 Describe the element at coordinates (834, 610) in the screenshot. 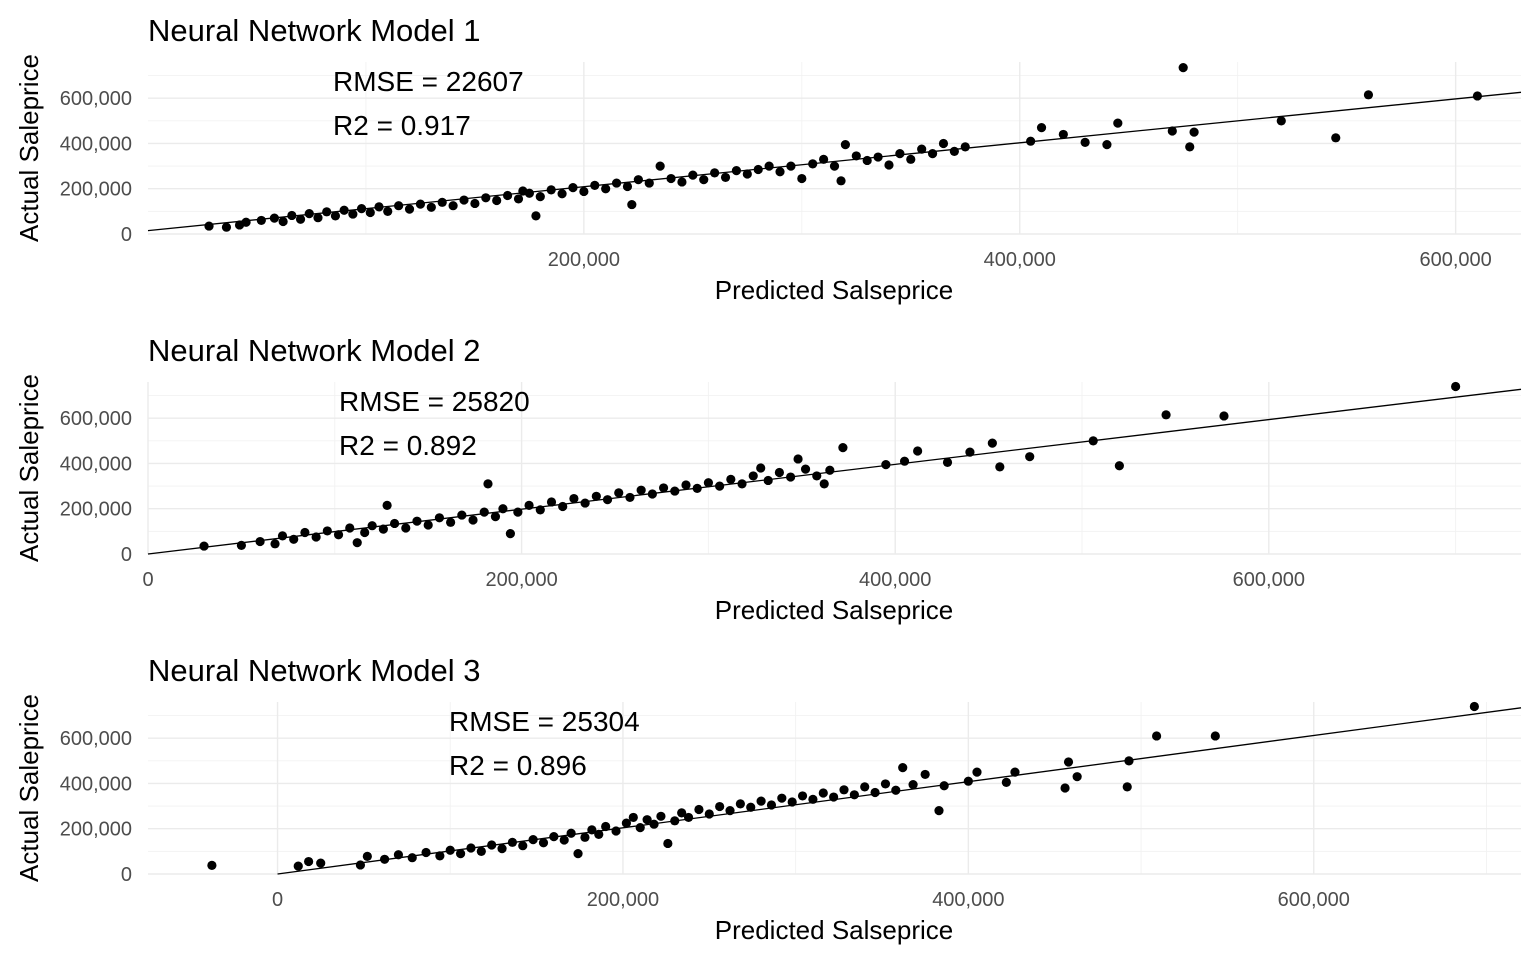

I see `x-axis-title: Predicted Salseprice` at that location.